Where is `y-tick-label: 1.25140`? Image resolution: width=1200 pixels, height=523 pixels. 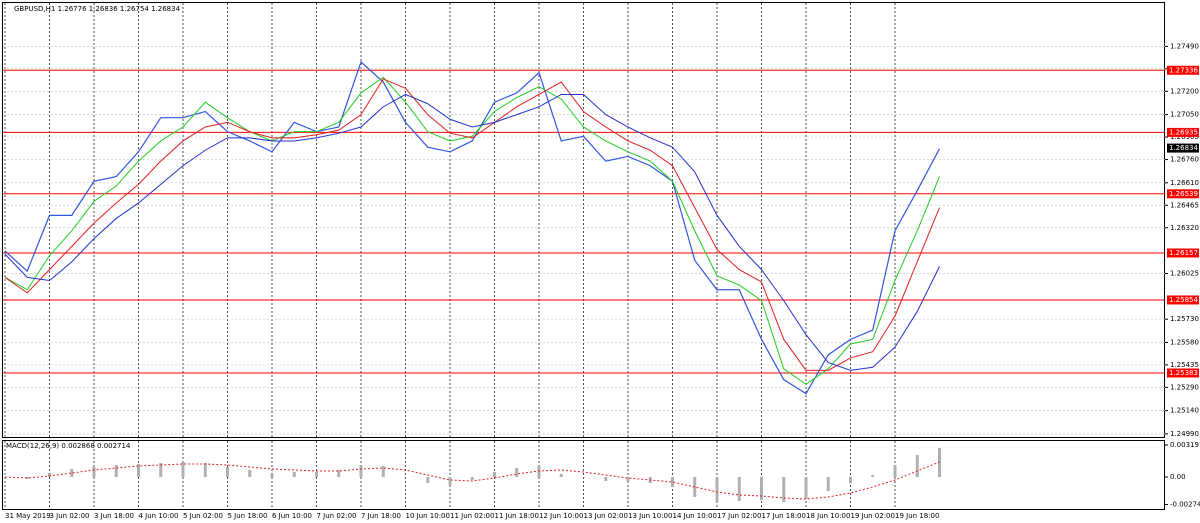
y-tick-label: 1.25140 is located at coordinates (1184, 411).